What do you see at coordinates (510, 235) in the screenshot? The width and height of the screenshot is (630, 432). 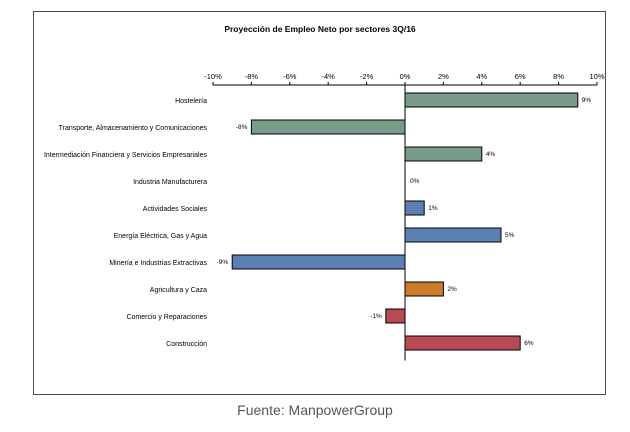 I see `data-label: 5%` at bounding box center [510, 235].